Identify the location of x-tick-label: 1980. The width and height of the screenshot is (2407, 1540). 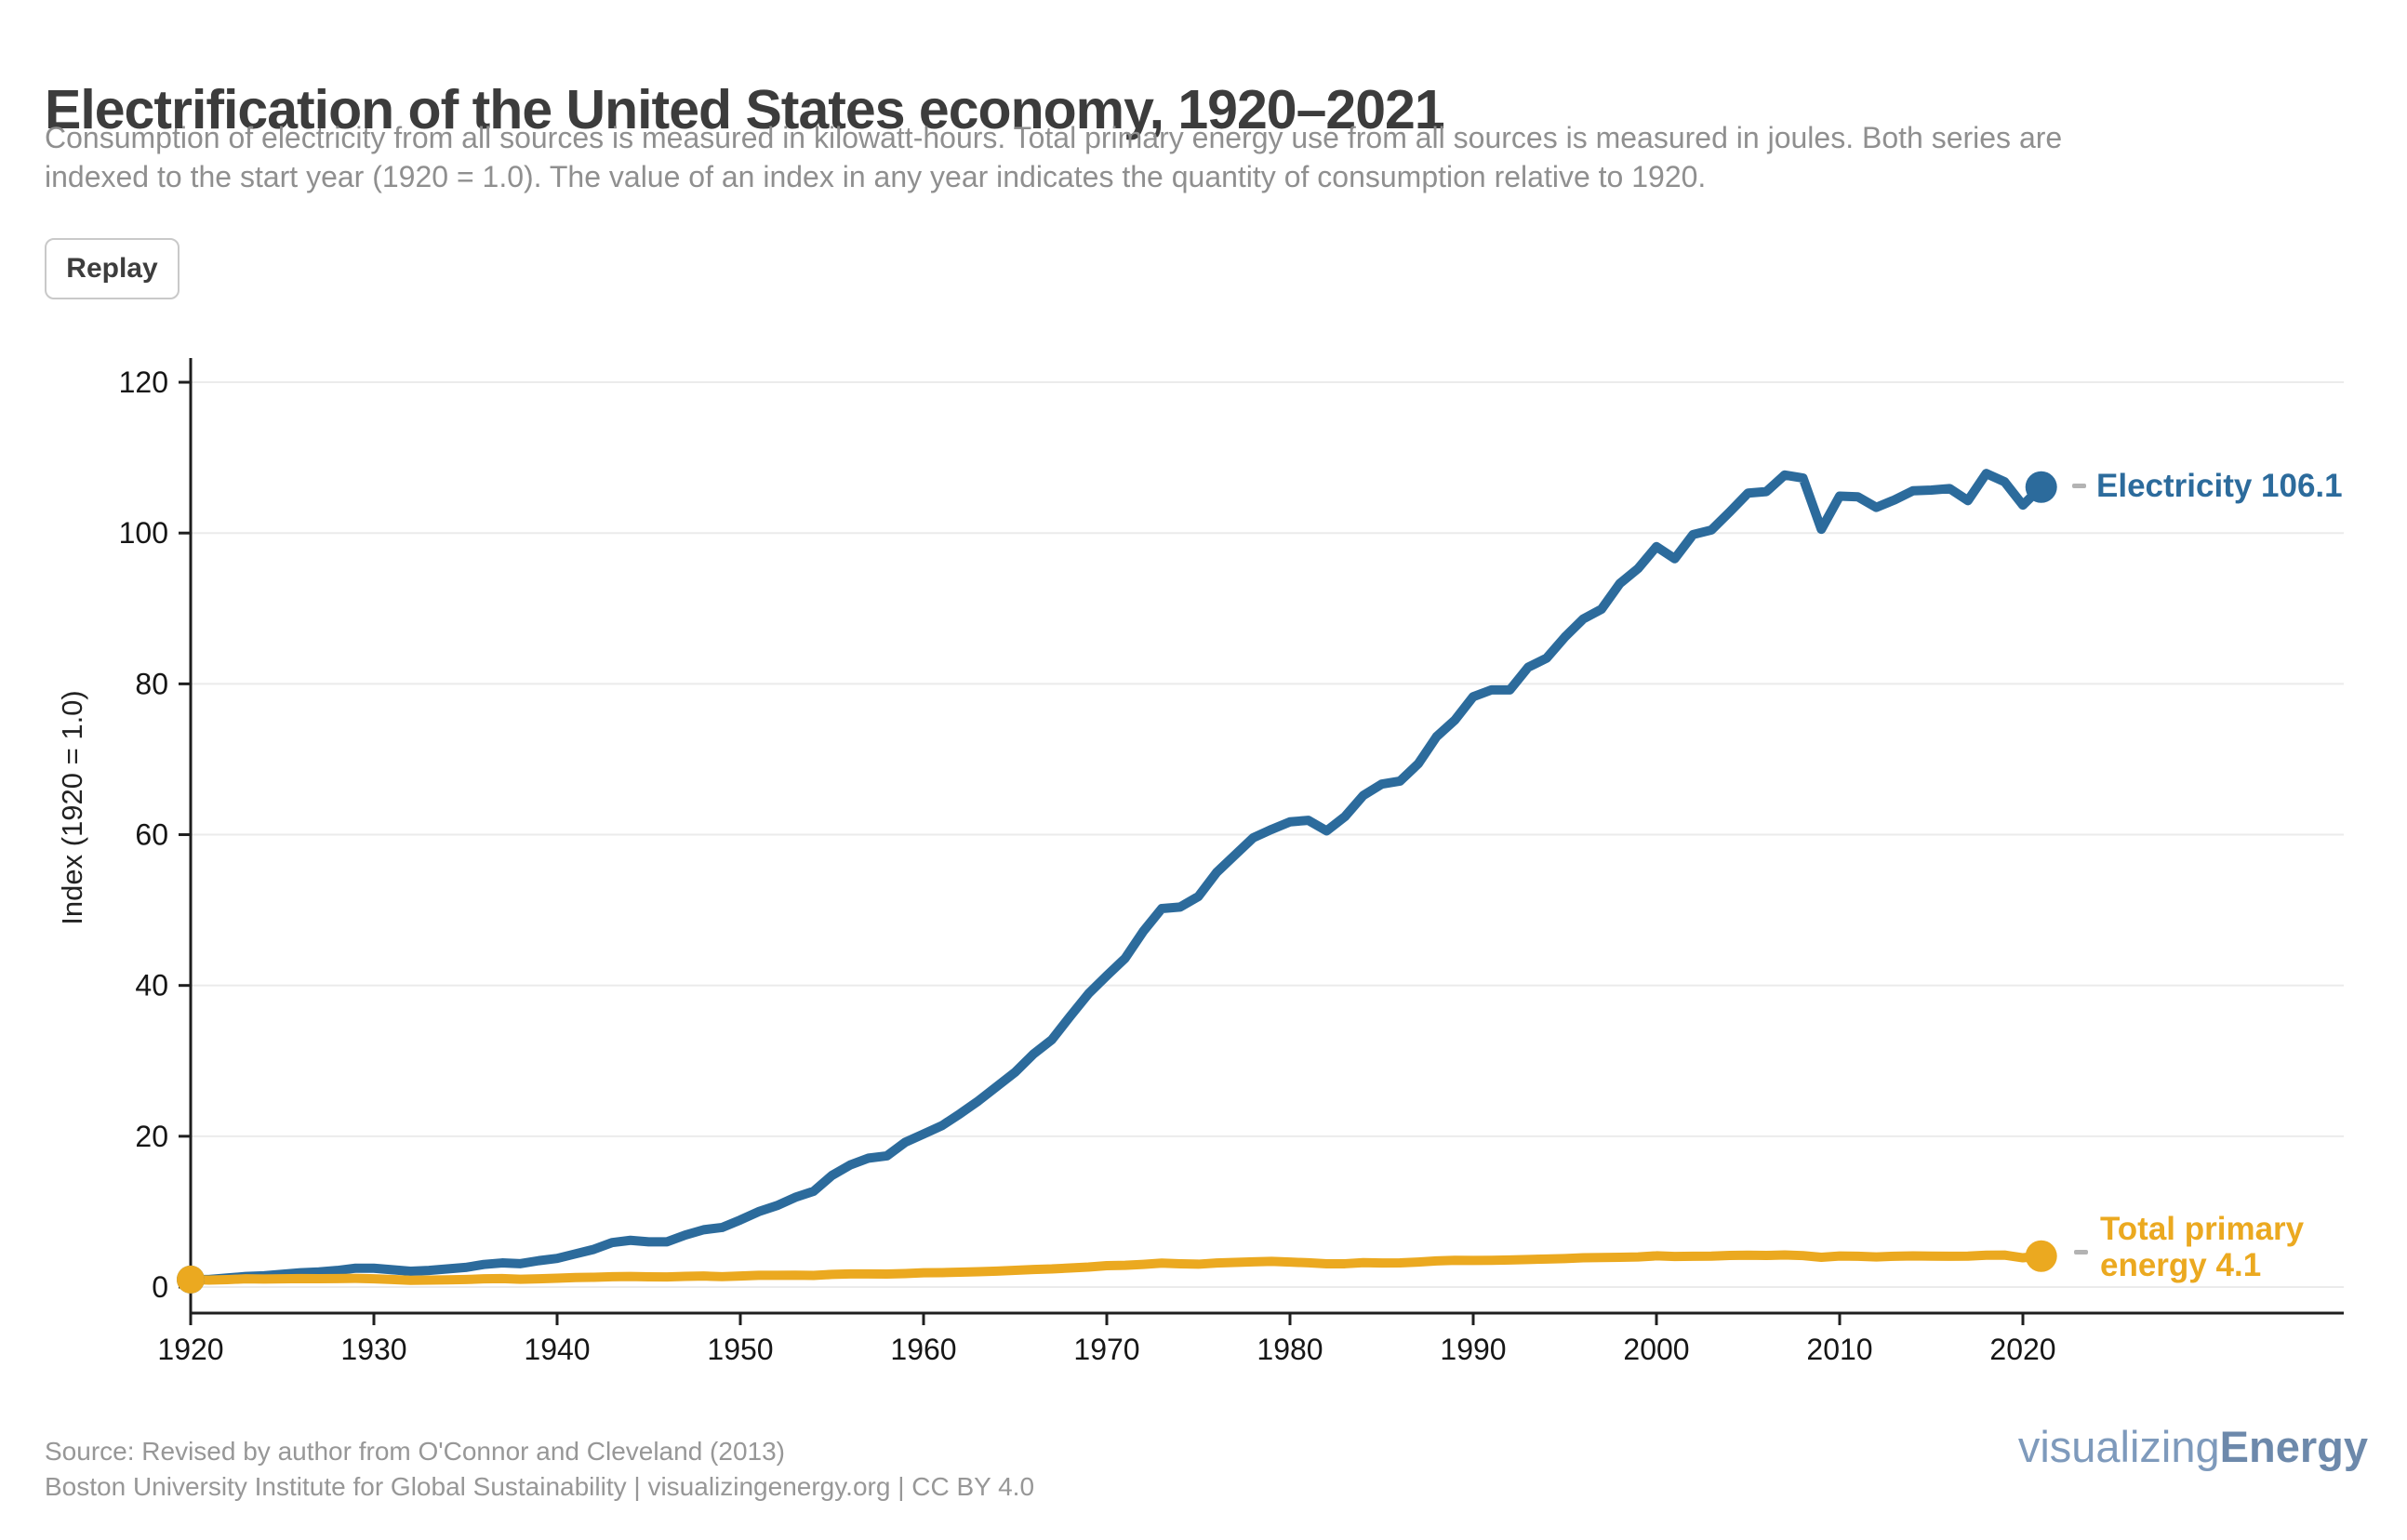
(1290, 1349).